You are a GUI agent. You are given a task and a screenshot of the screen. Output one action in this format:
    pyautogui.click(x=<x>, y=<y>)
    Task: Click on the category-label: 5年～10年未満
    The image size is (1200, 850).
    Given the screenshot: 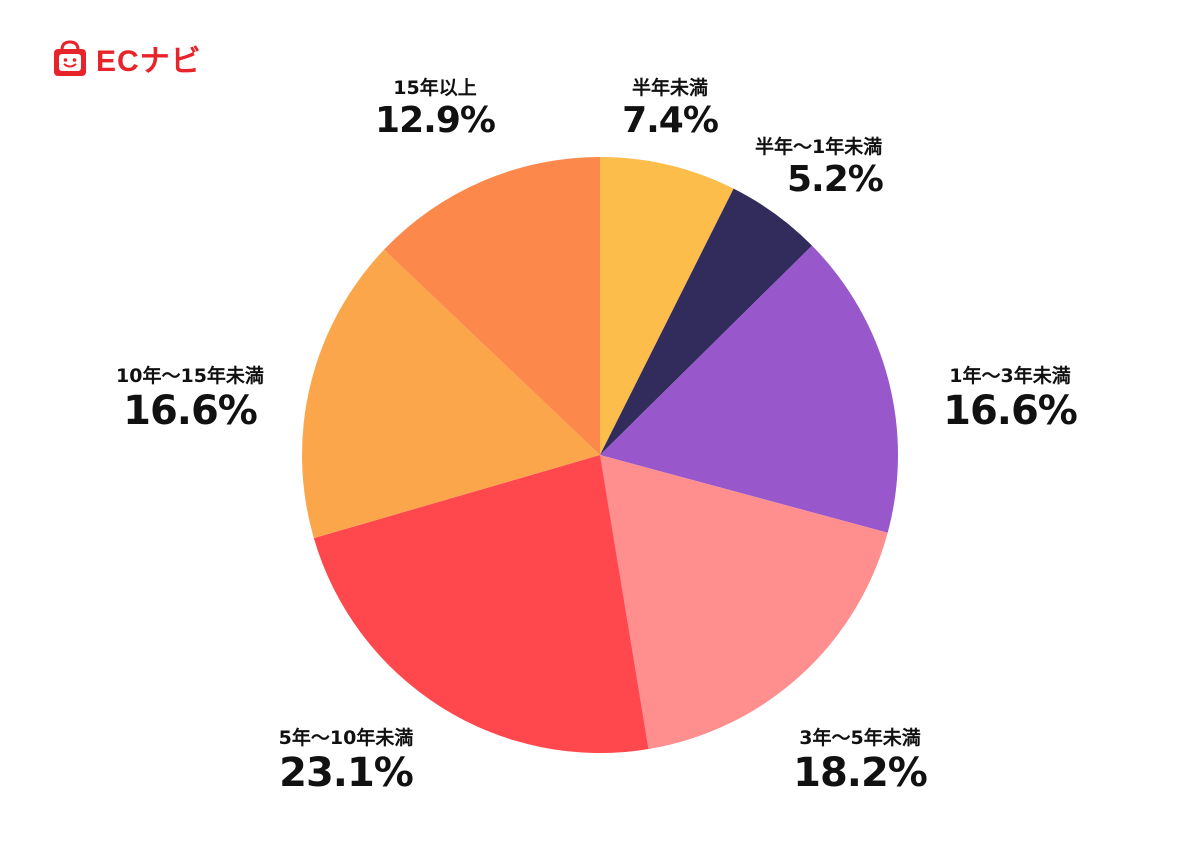 What is the action you would take?
    pyautogui.click(x=346, y=738)
    